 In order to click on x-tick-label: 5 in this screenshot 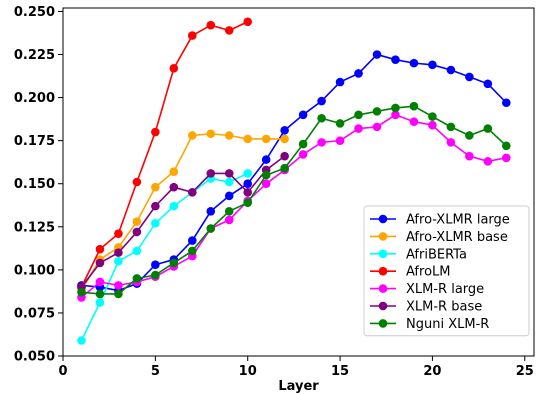, I will do `click(155, 371)`.